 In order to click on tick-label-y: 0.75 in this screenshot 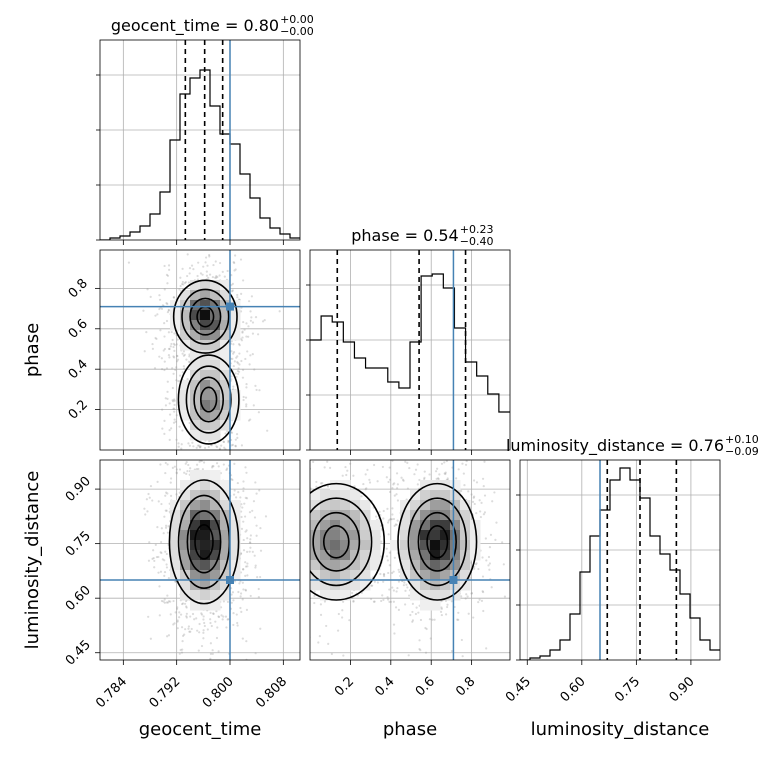, I will do `click(78, 543)`.